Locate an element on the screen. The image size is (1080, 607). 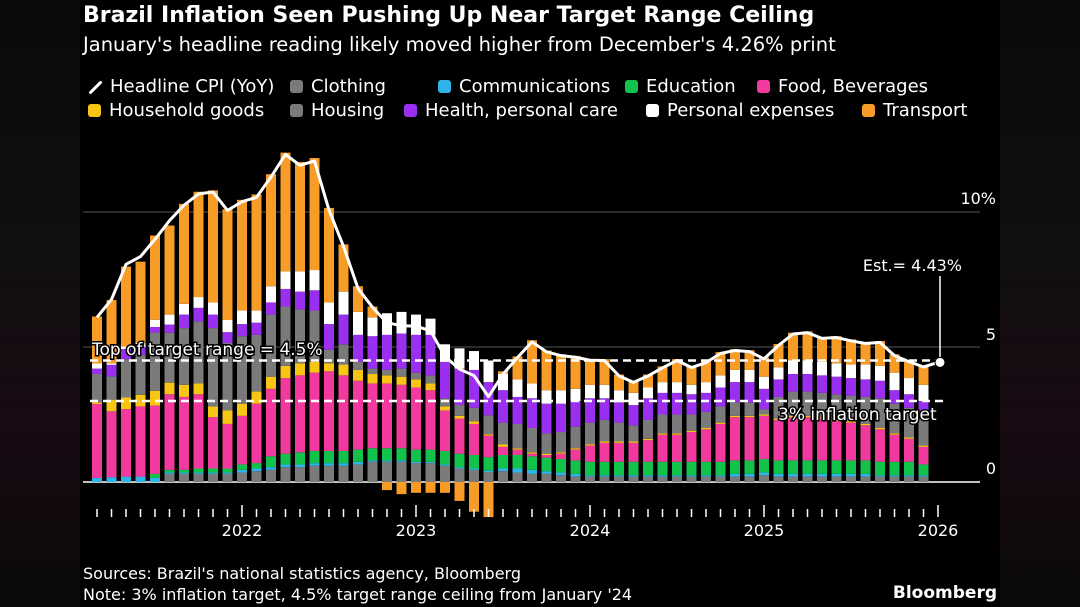
x-tick-label: 2023 is located at coordinates (416, 530).